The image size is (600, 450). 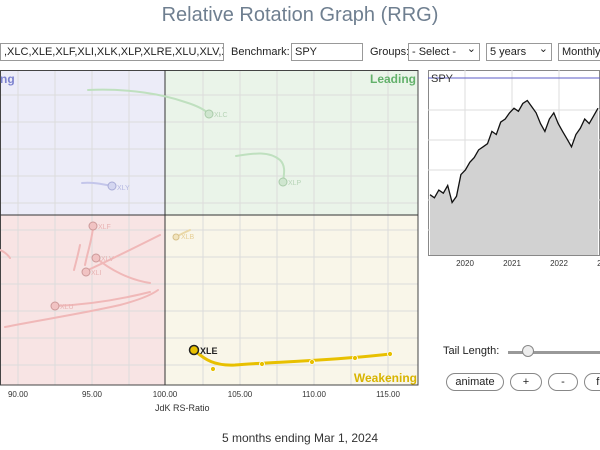 I want to click on spy-price-chart: SPY 2020 2021 2022 2023, so click(x=514, y=169).